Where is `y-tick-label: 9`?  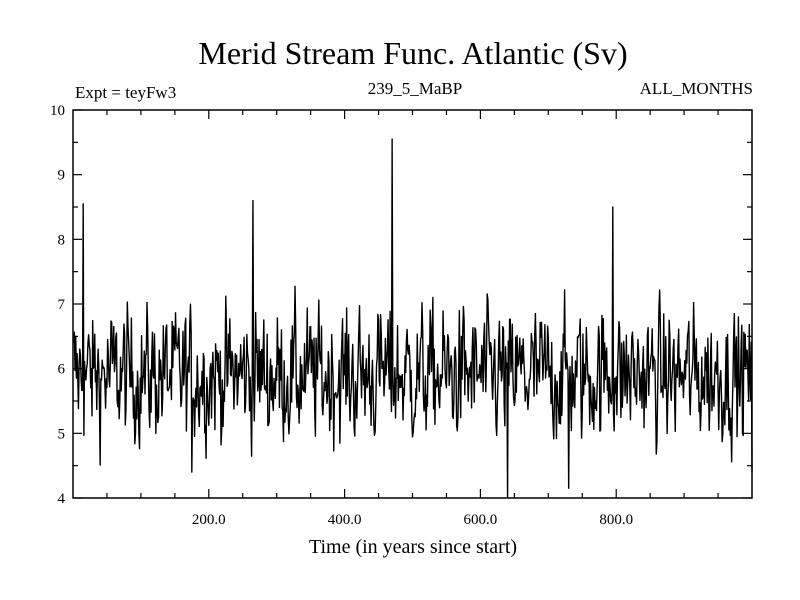
y-tick-label: 9 is located at coordinates (62, 176).